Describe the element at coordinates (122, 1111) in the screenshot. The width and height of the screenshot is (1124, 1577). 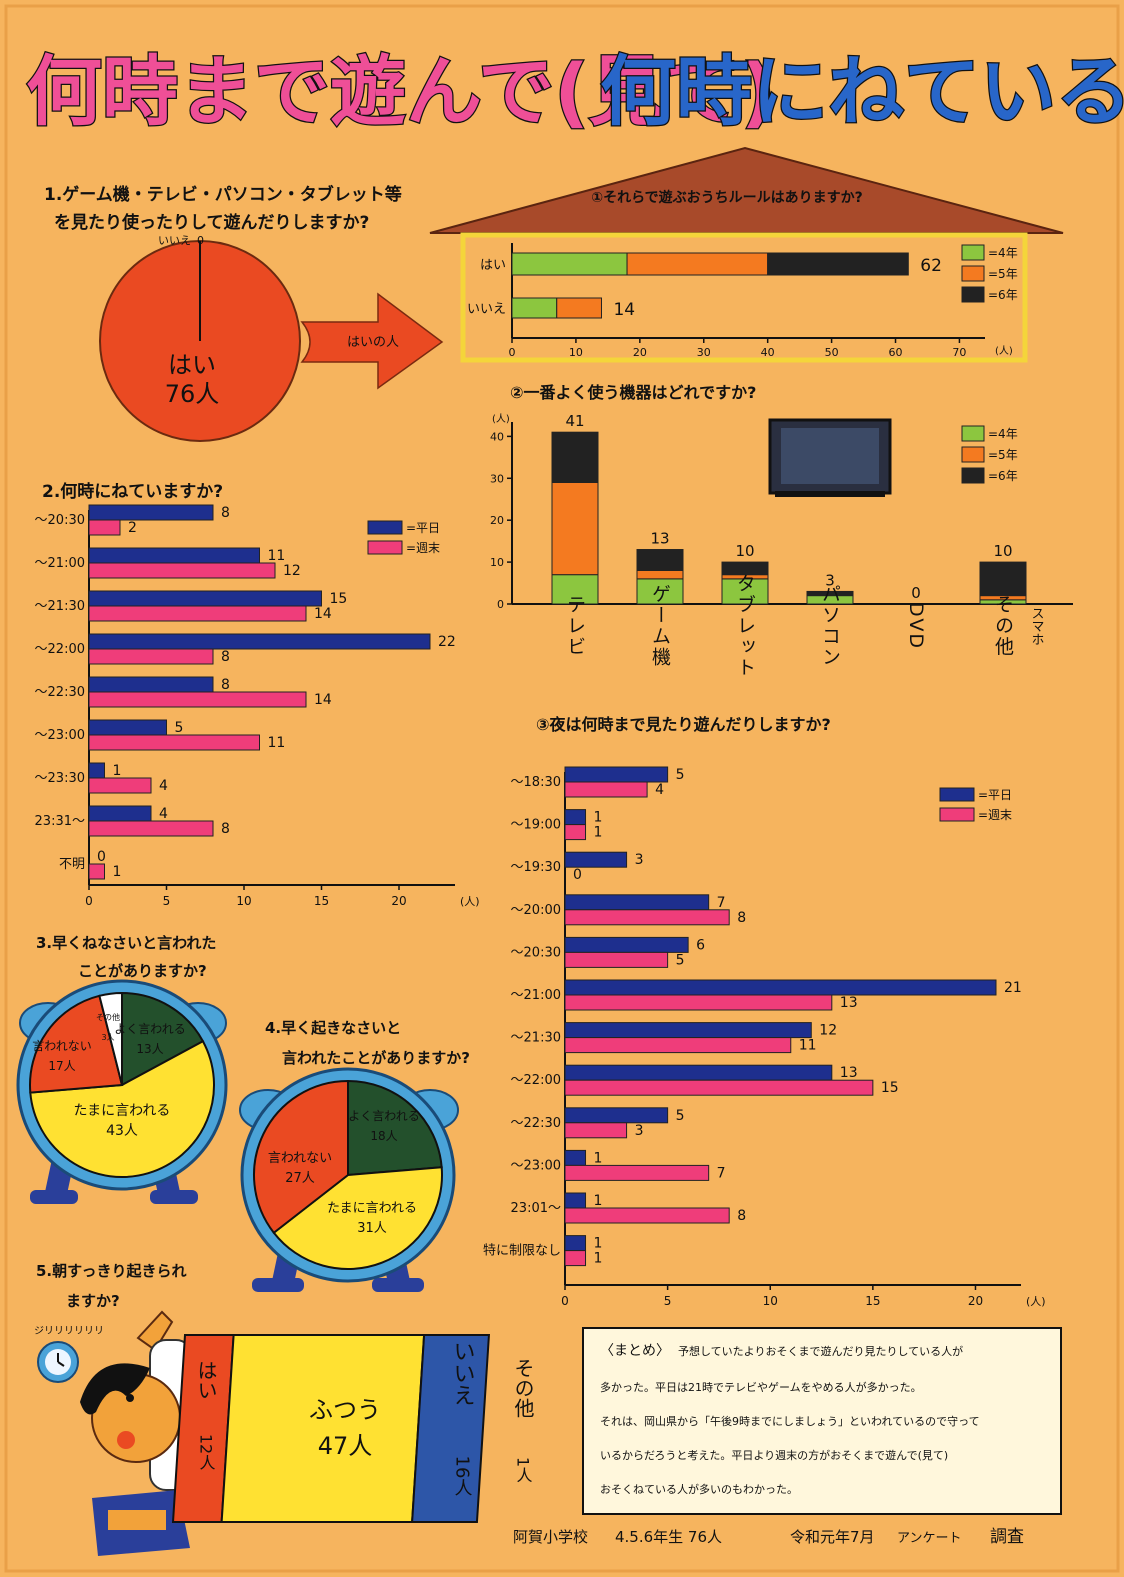
I see `q3-slice-label: たまに言われる` at that location.